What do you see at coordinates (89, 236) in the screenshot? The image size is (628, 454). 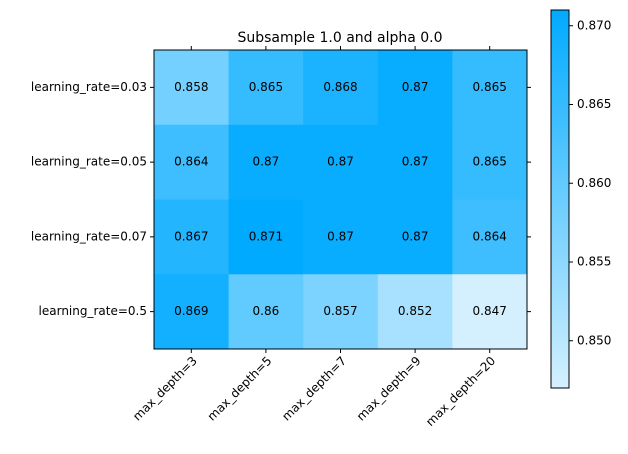 I see `y-tick-label: learning_rate=0.07` at bounding box center [89, 236].